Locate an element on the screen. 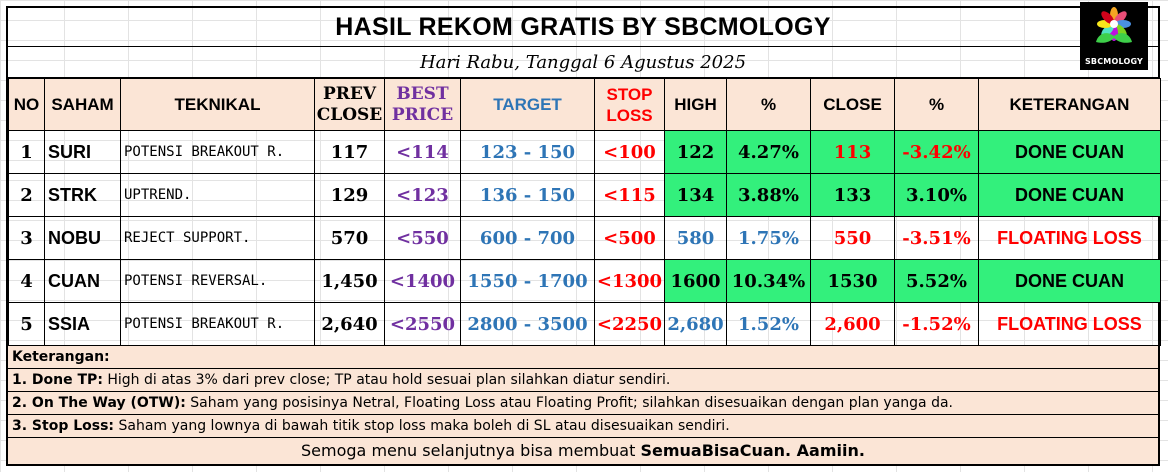 The height and width of the screenshot is (472, 1168). cell-pct-close: -3.42% is located at coordinates (936, 152).